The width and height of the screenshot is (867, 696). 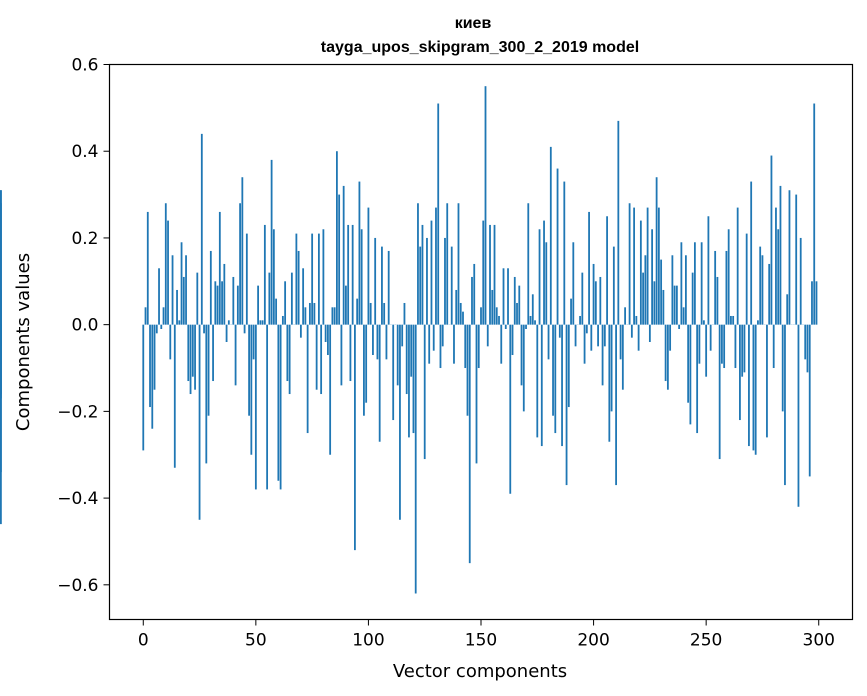 I want to click on x-ticks-group: 0 50 100 150 200 250 300, so click(x=486, y=635).